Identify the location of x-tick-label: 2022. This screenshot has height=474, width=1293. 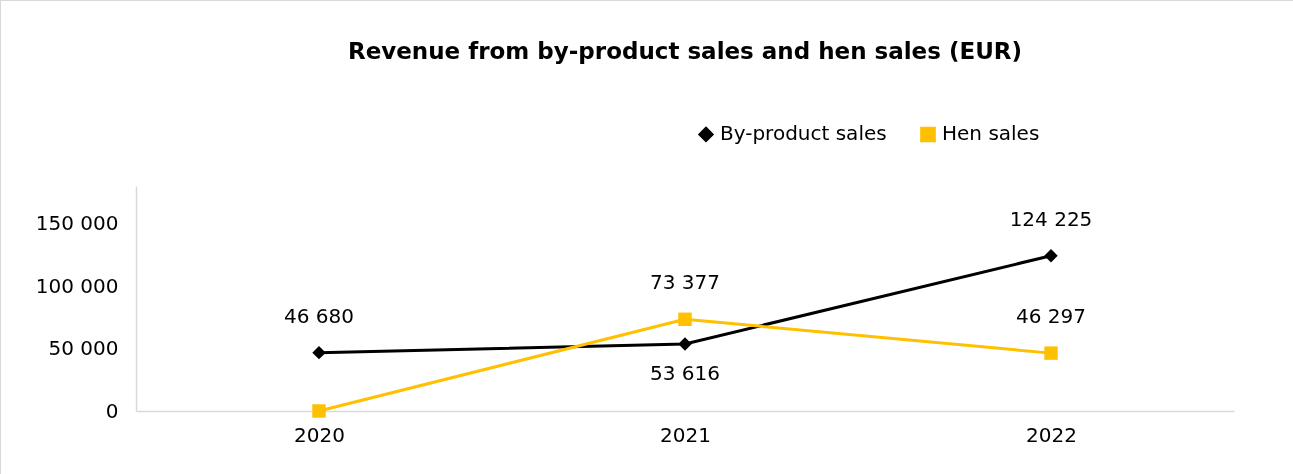
(1051, 434).